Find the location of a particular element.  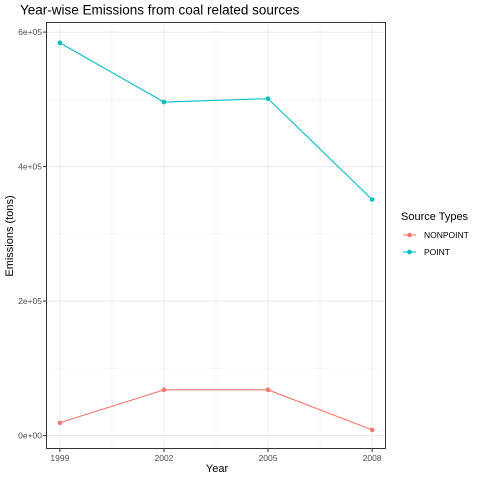

series-line-nonpoint is located at coordinates (216, 410).